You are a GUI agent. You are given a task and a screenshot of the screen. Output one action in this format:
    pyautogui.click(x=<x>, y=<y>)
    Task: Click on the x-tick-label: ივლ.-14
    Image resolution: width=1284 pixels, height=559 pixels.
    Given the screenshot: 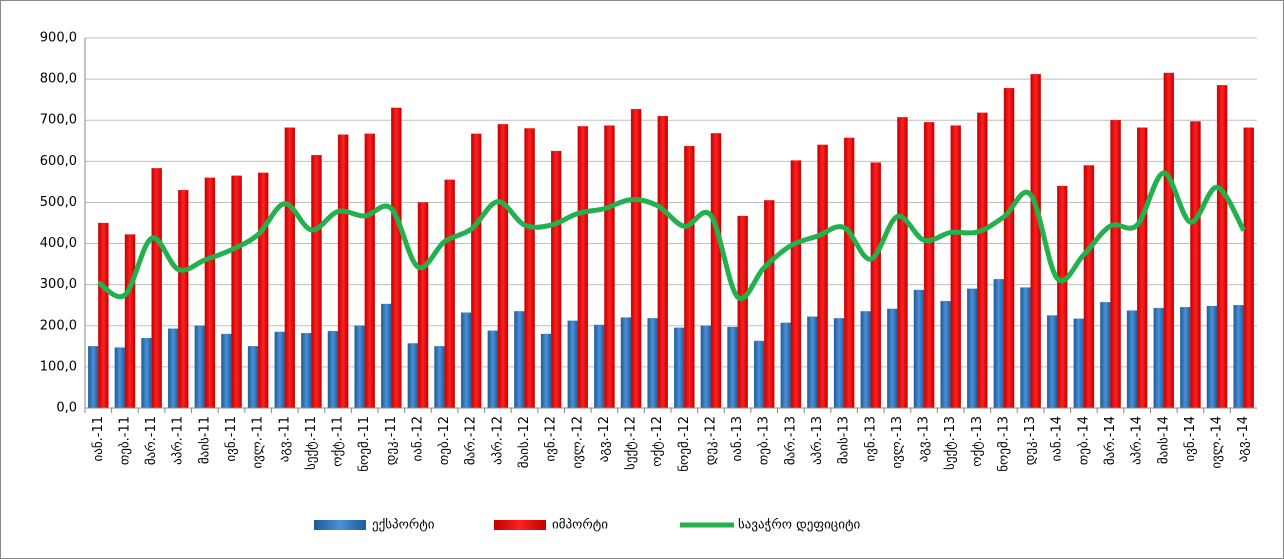 What is the action you would take?
    pyautogui.click(x=1217, y=442)
    